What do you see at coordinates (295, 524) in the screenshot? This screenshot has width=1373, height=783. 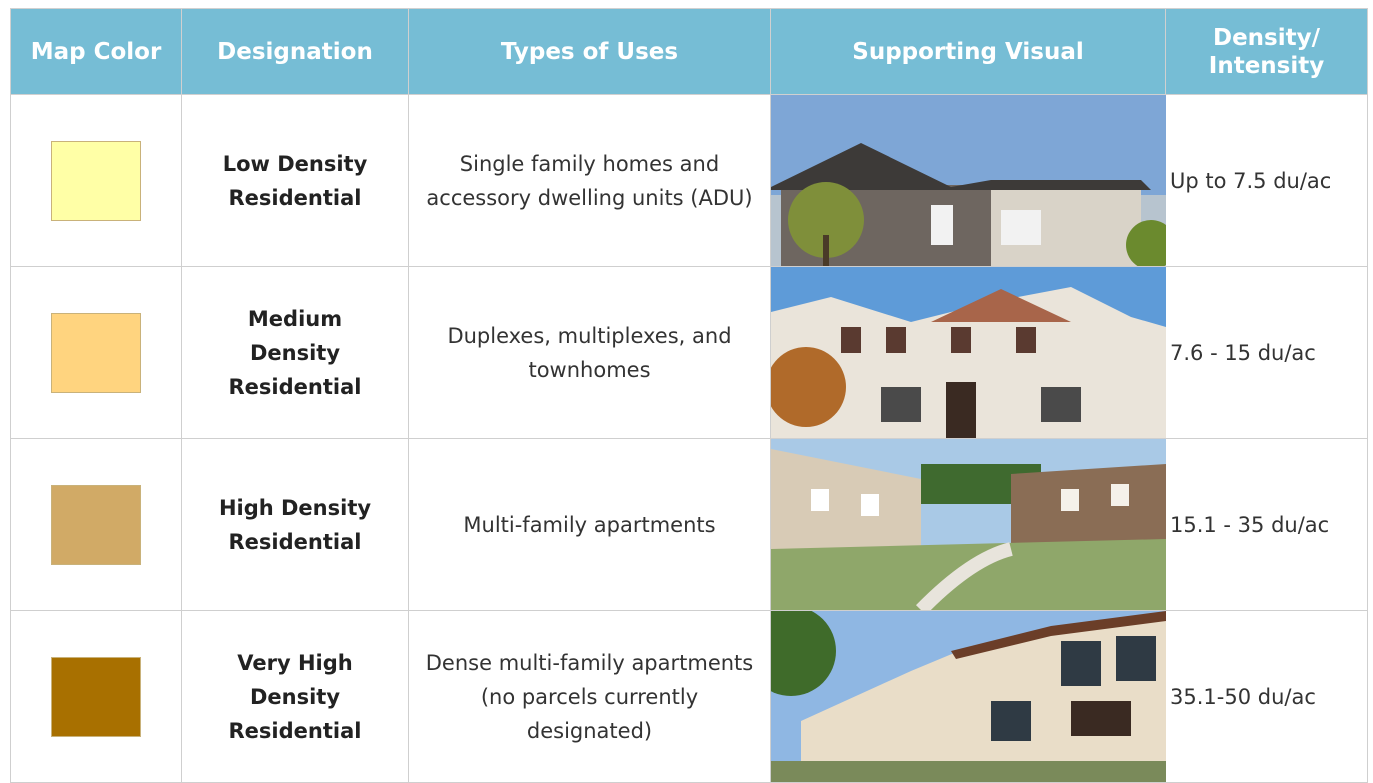 I see `designation: High Density Residential` at bounding box center [295, 524].